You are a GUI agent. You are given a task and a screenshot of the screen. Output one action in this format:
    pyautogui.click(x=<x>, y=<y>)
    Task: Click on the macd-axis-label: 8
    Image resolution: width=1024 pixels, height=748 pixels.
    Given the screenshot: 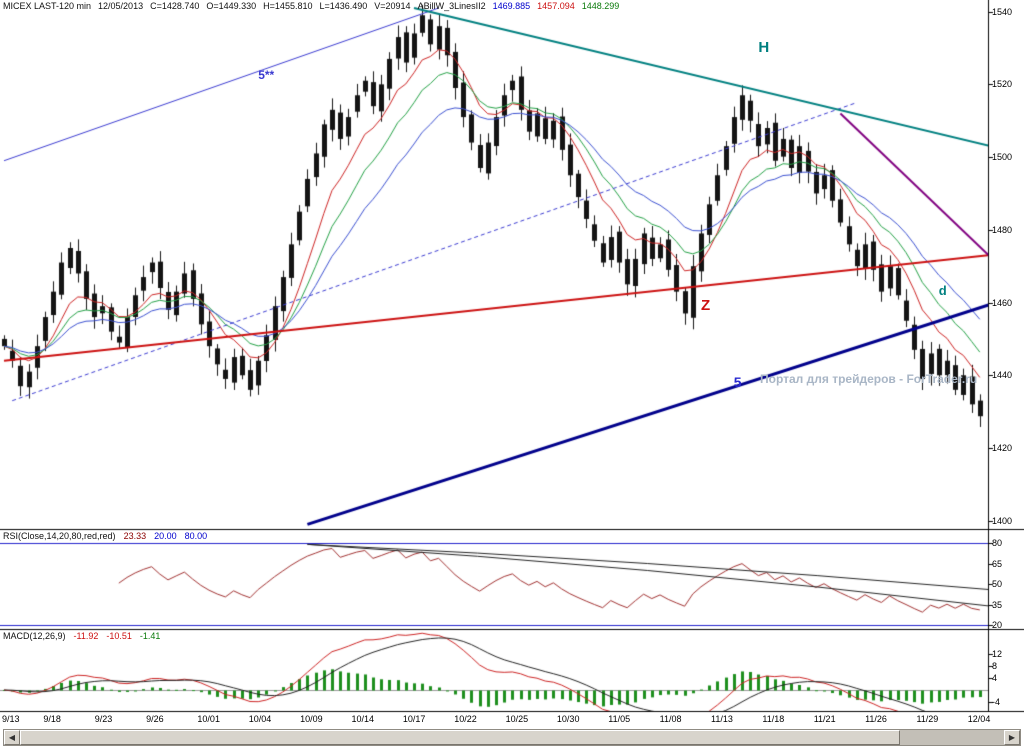 What is the action you would take?
    pyautogui.click(x=995, y=666)
    